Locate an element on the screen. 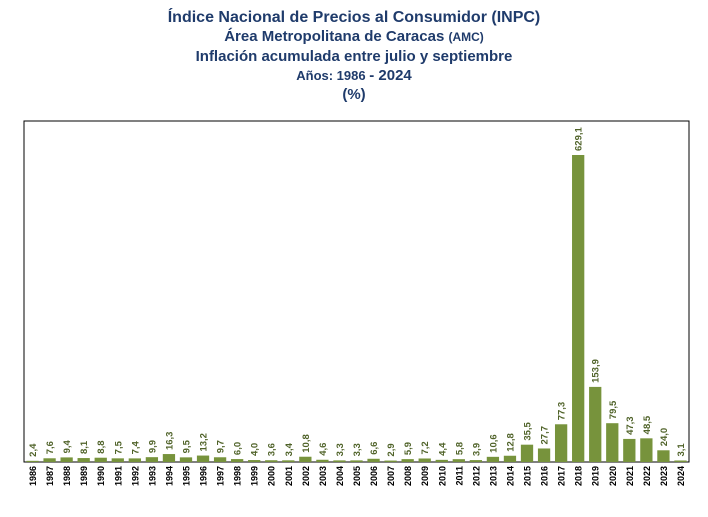 Image resolution: width=708 pixels, height=517 pixels. value-label-2004: 3,3 is located at coordinates (340, 449).